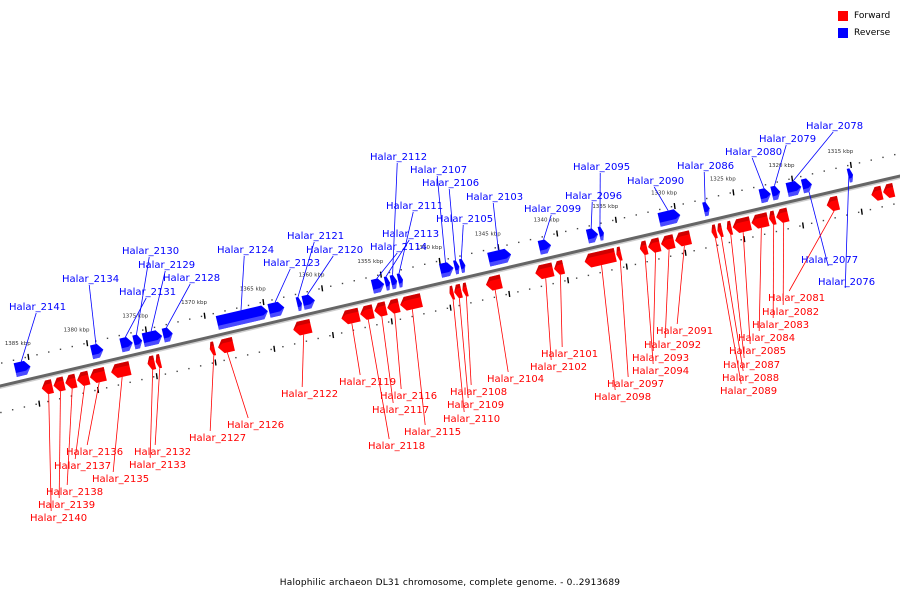  I want to click on gene-label: Halar_2086, so click(705, 166).